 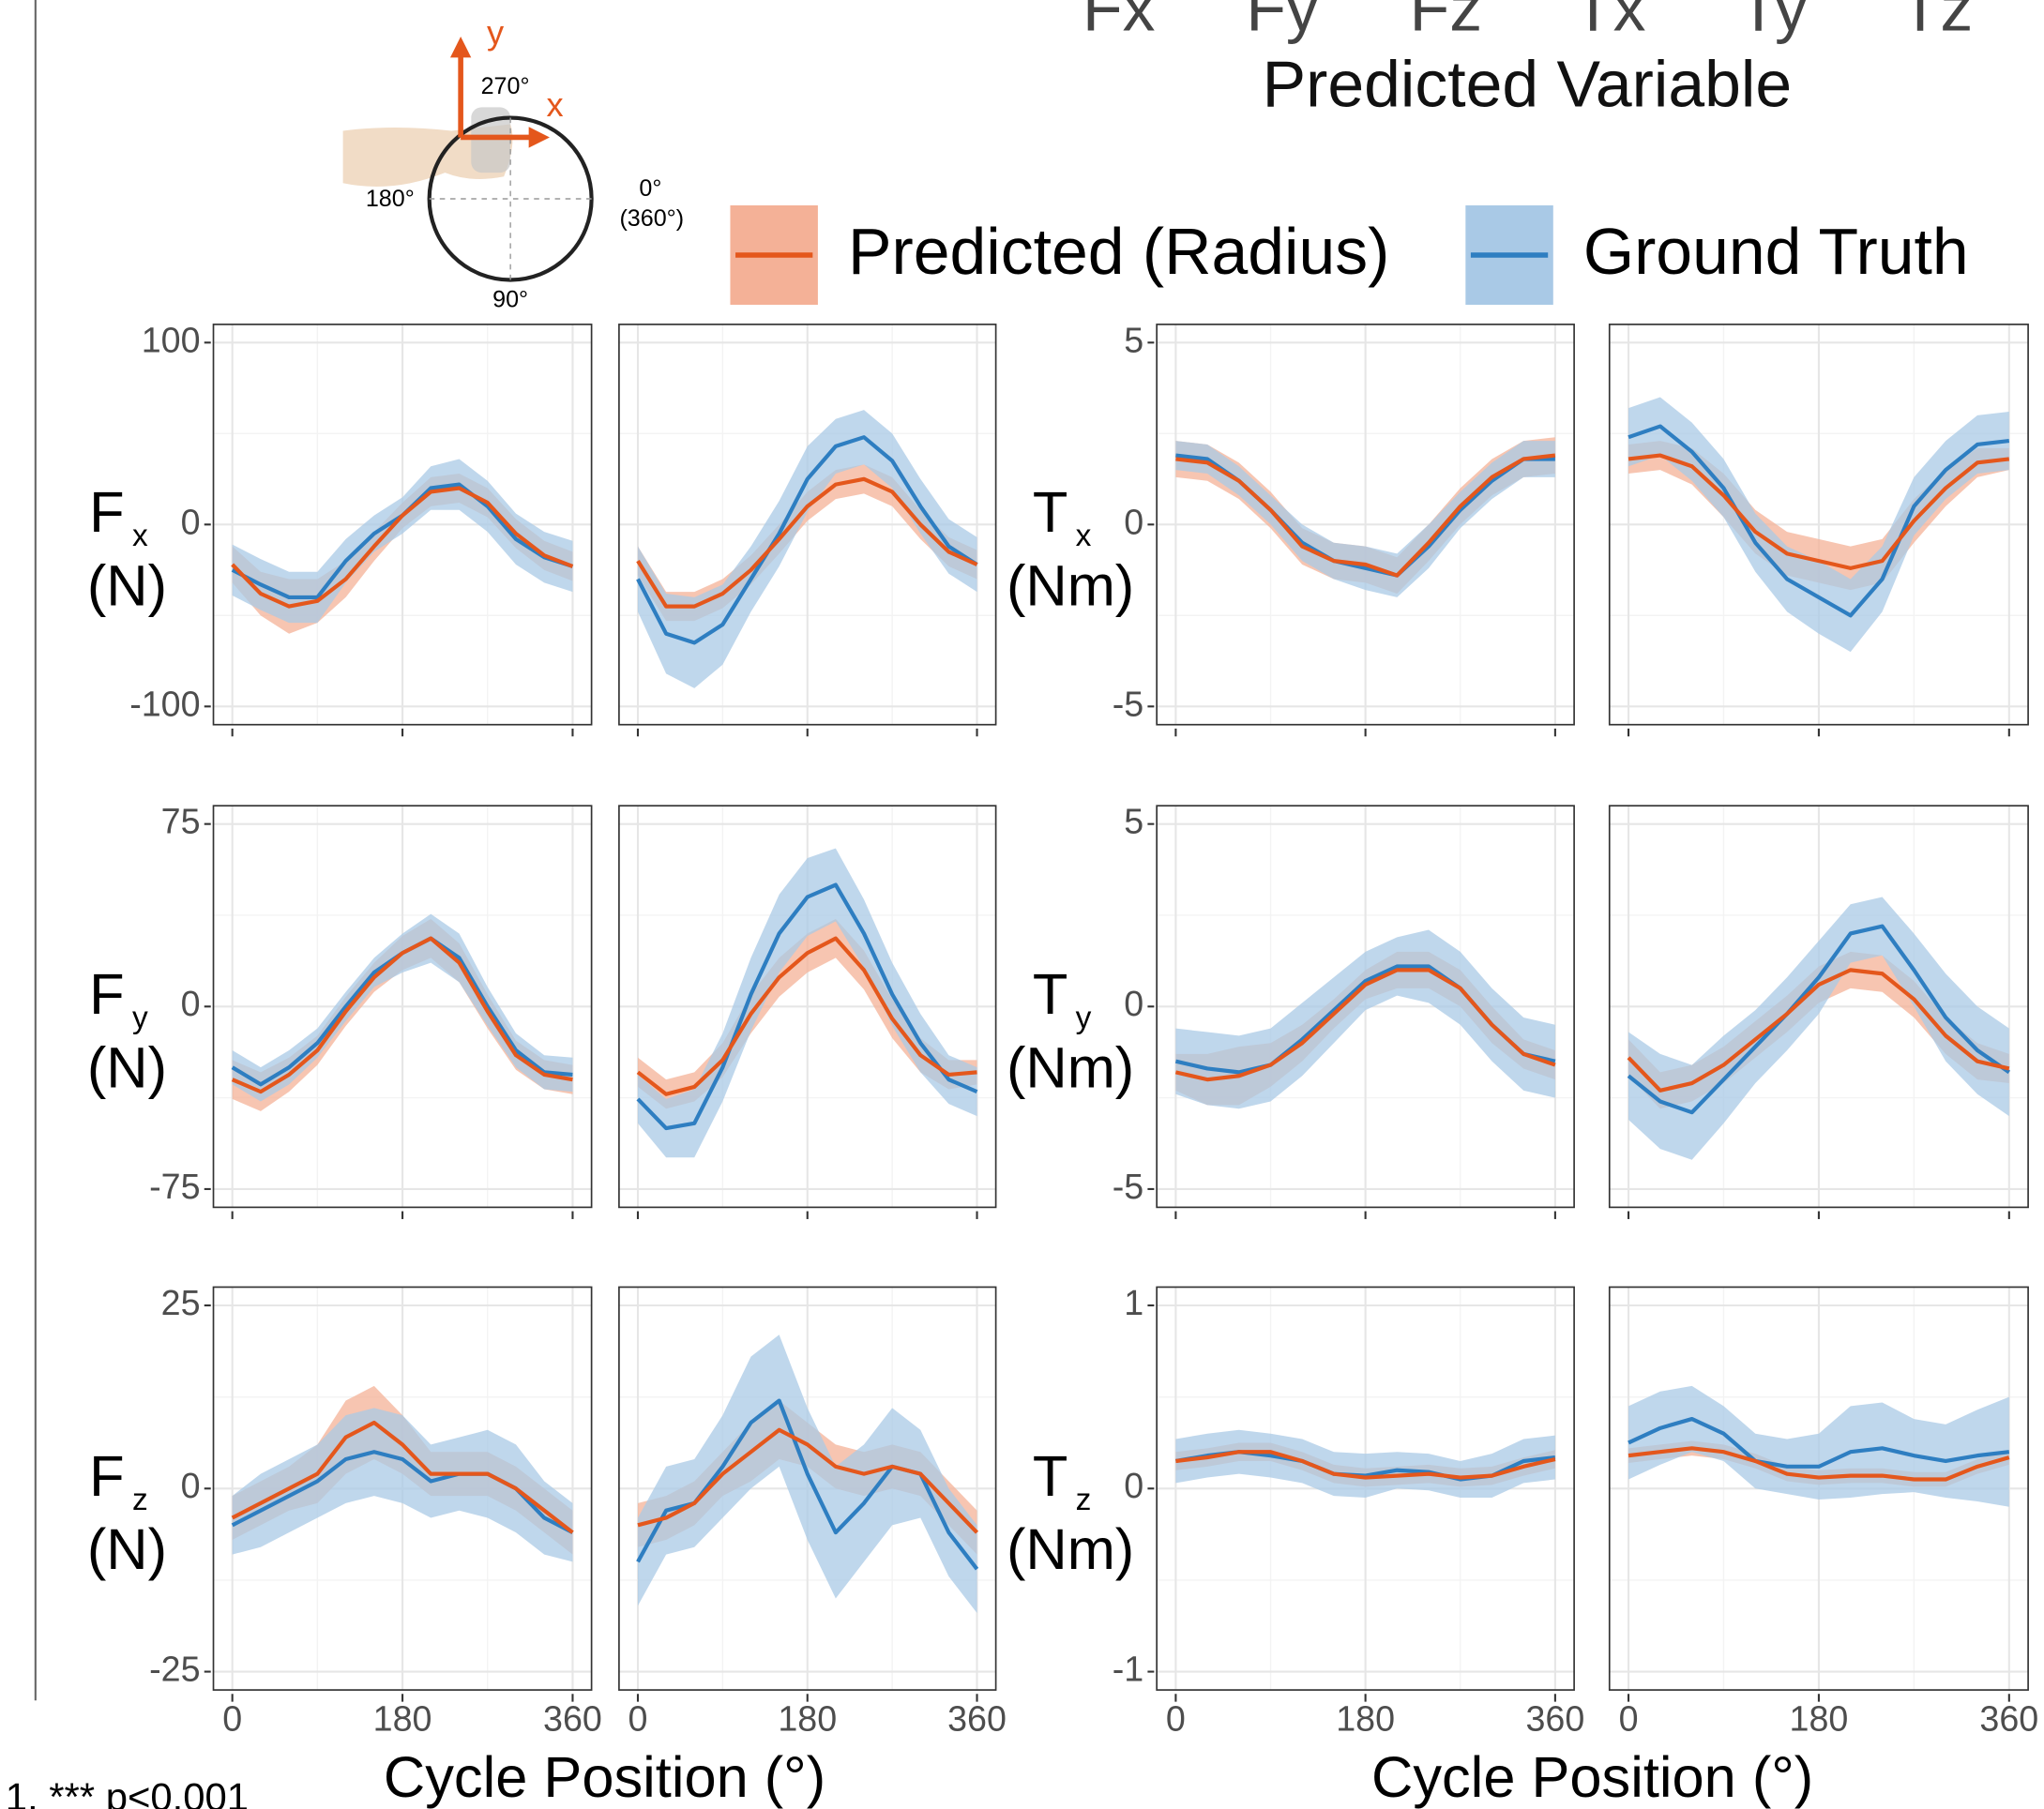 What do you see at coordinates (164, 703) in the screenshot?
I see `y-tick-label: -100` at bounding box center [164, 703].